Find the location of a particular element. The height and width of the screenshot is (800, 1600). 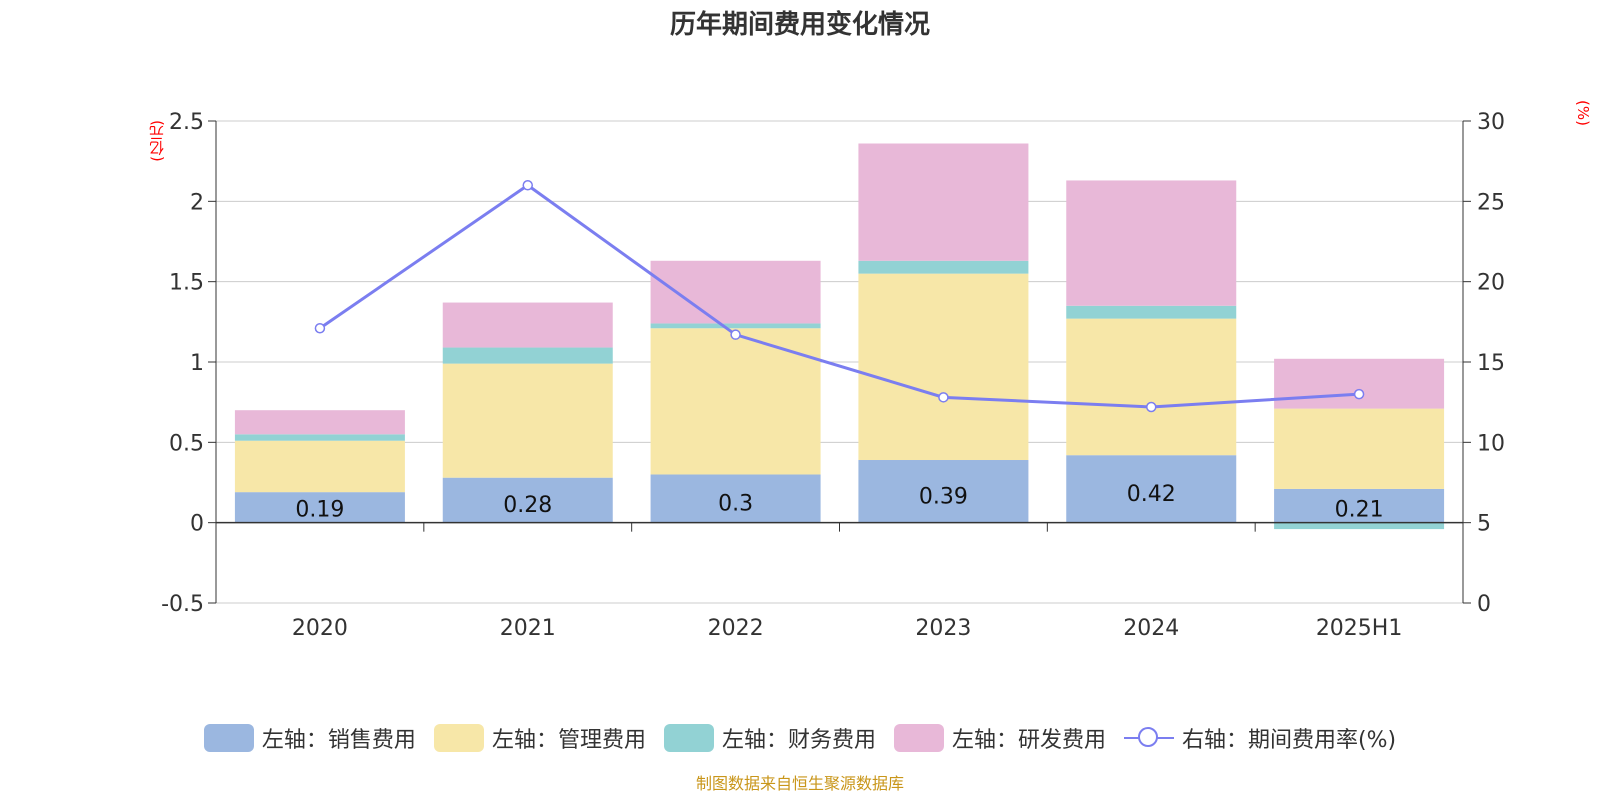

legend-label-finance: 左轴：财务费用 is located at coordinates (798, 740).